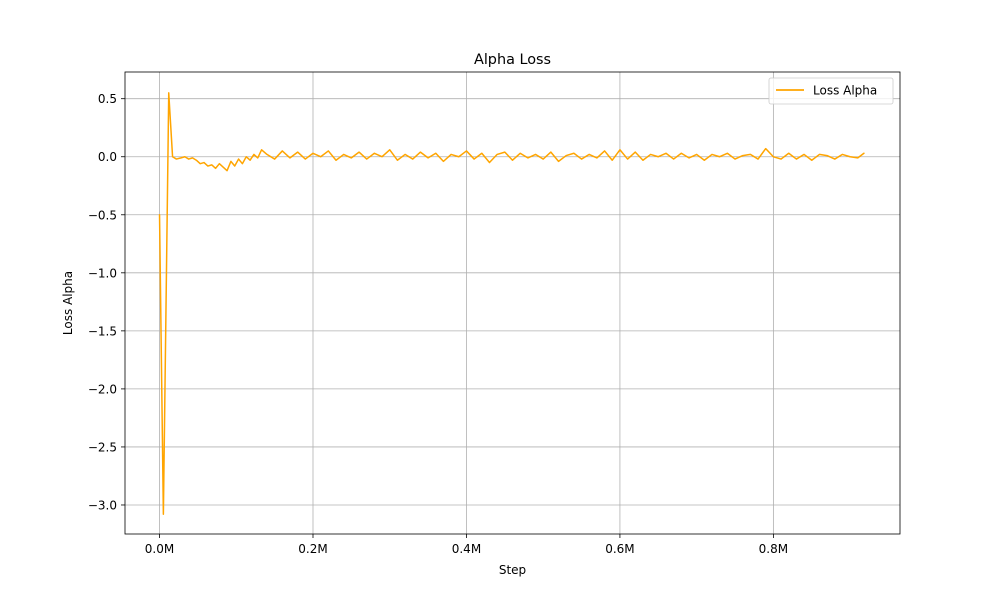  I want to click on y-tick-label: −2.0, so click(102, 389).